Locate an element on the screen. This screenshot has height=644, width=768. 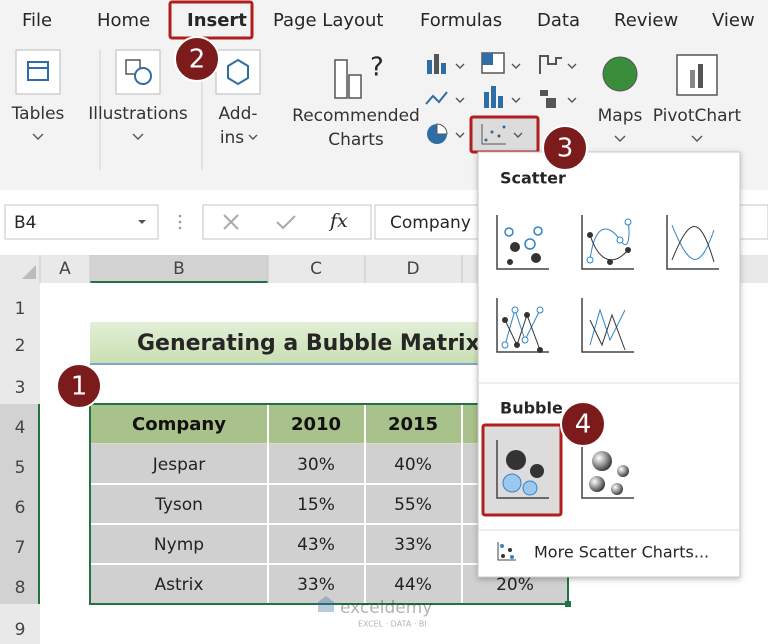
maps-button: Maps is located at coordinates (620, 99).